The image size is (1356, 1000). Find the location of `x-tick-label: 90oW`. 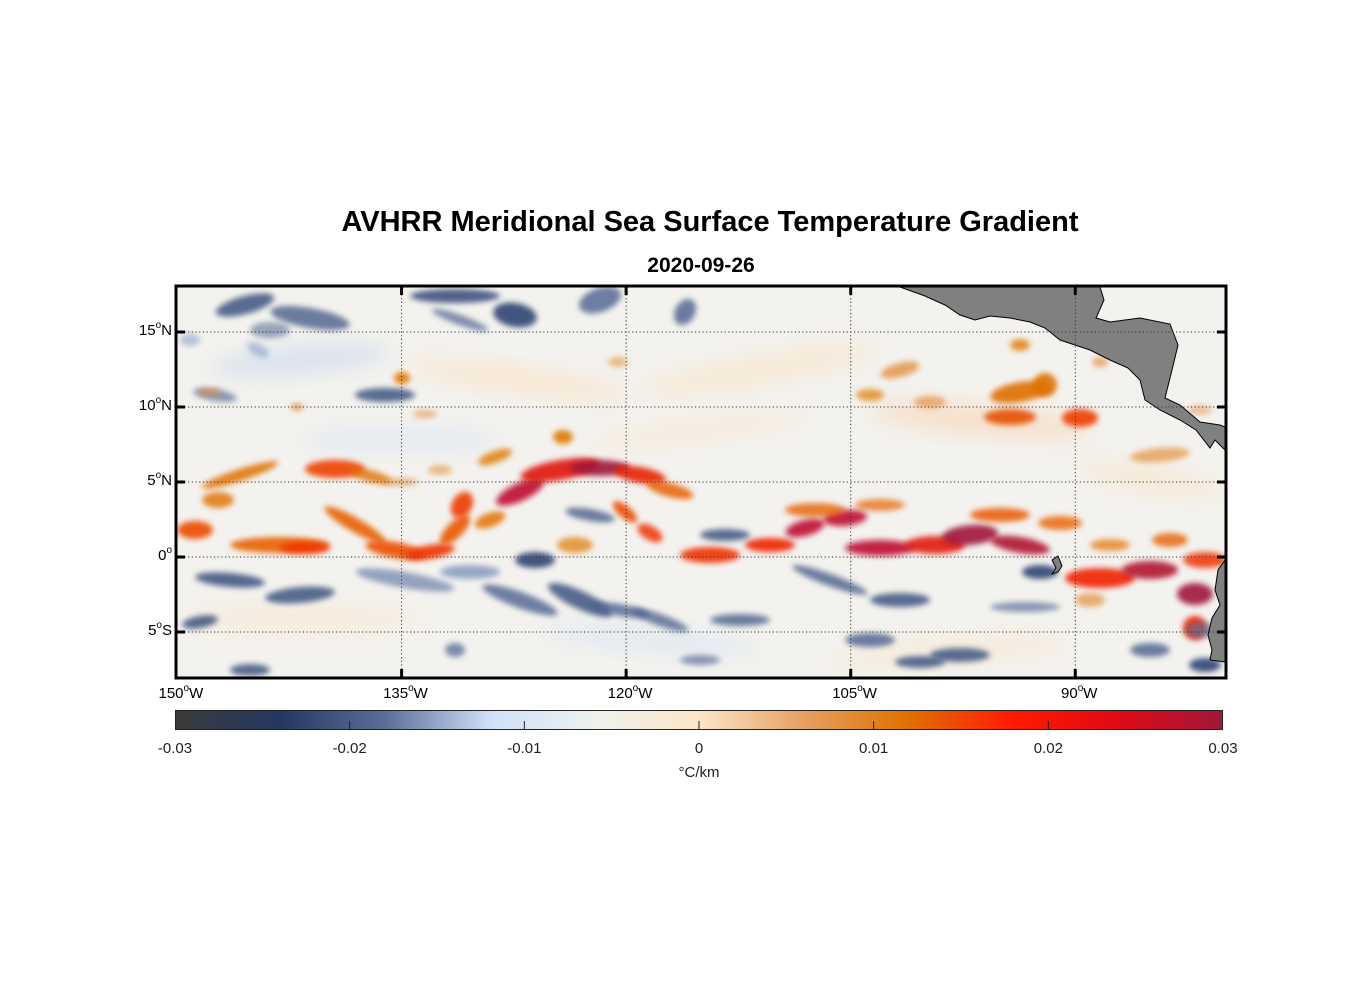

x-tick-label: 90oW is located at coordinates (1079, 693).